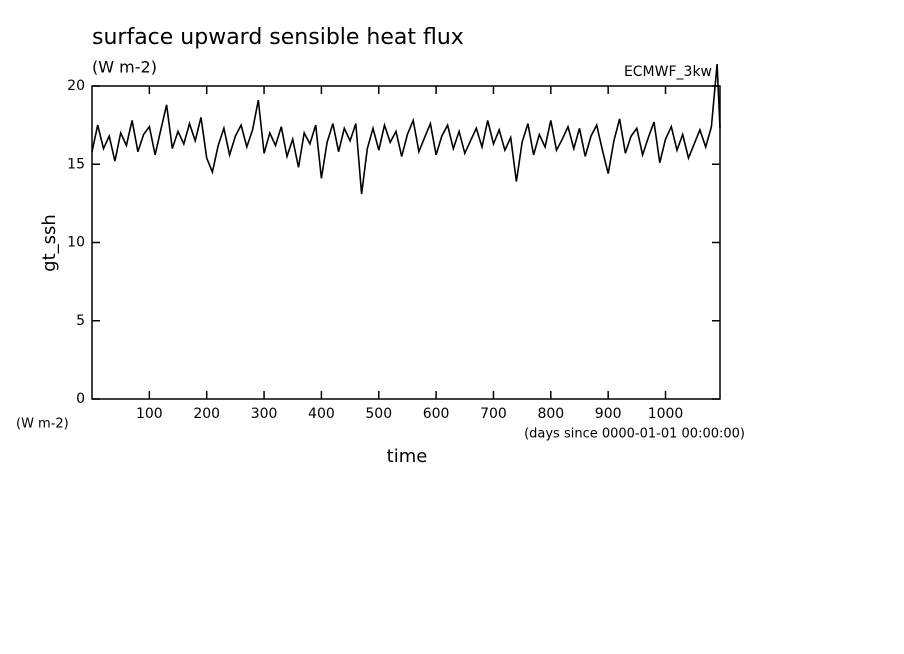  Describe the element at coordinates (80, 321) in the screenshot. I see `y-tick-label: 5` at that location.